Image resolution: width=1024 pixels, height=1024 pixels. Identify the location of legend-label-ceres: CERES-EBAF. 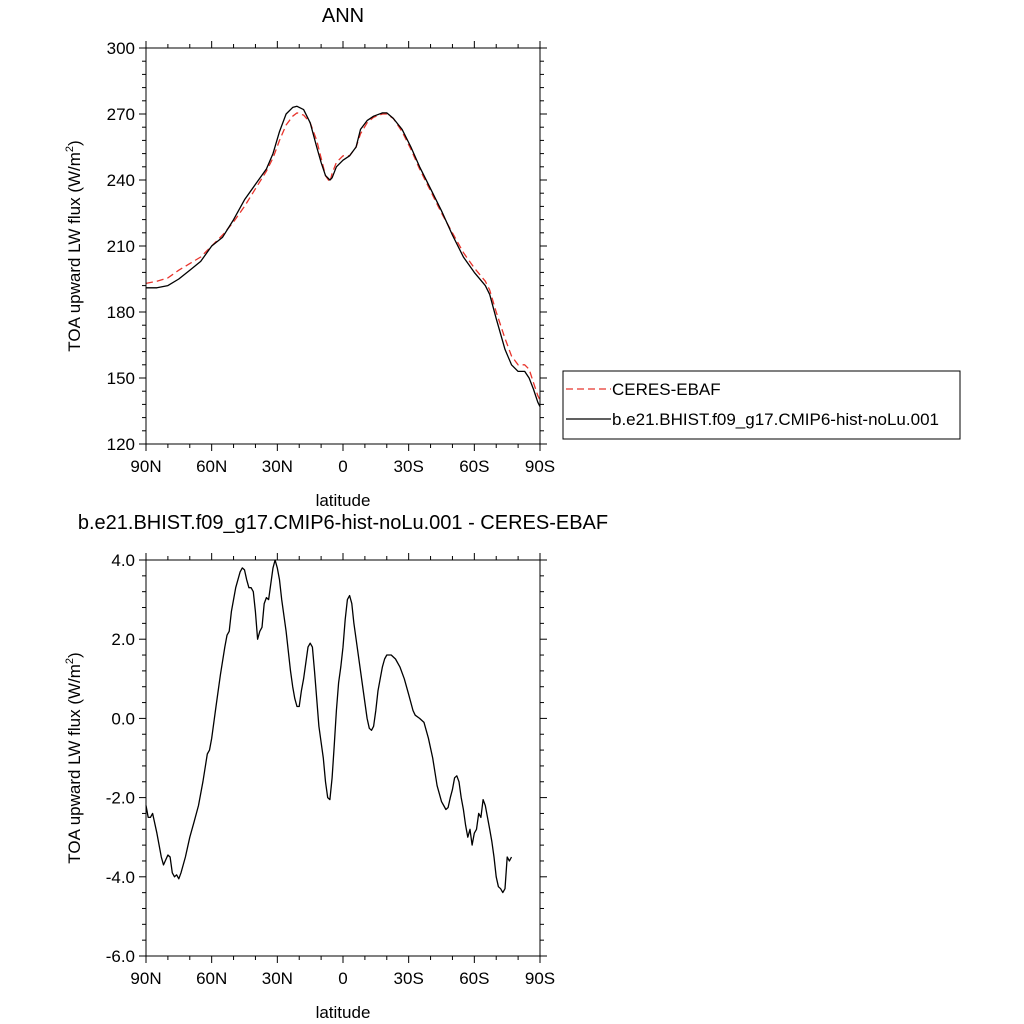
(666, 389).